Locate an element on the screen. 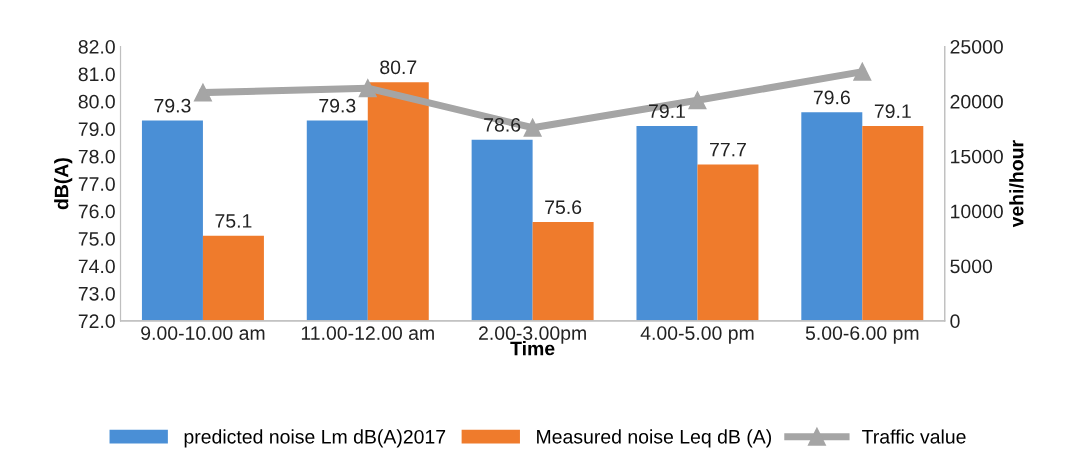 The width and height of the screenshot is (1076, 465). legend-label: Traffic value is located at coordinates (914, 436).